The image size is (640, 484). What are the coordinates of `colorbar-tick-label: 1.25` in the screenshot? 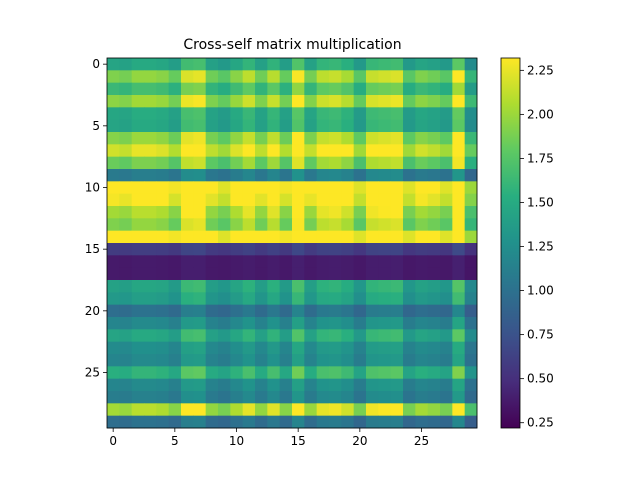 It's located at (540, 247).